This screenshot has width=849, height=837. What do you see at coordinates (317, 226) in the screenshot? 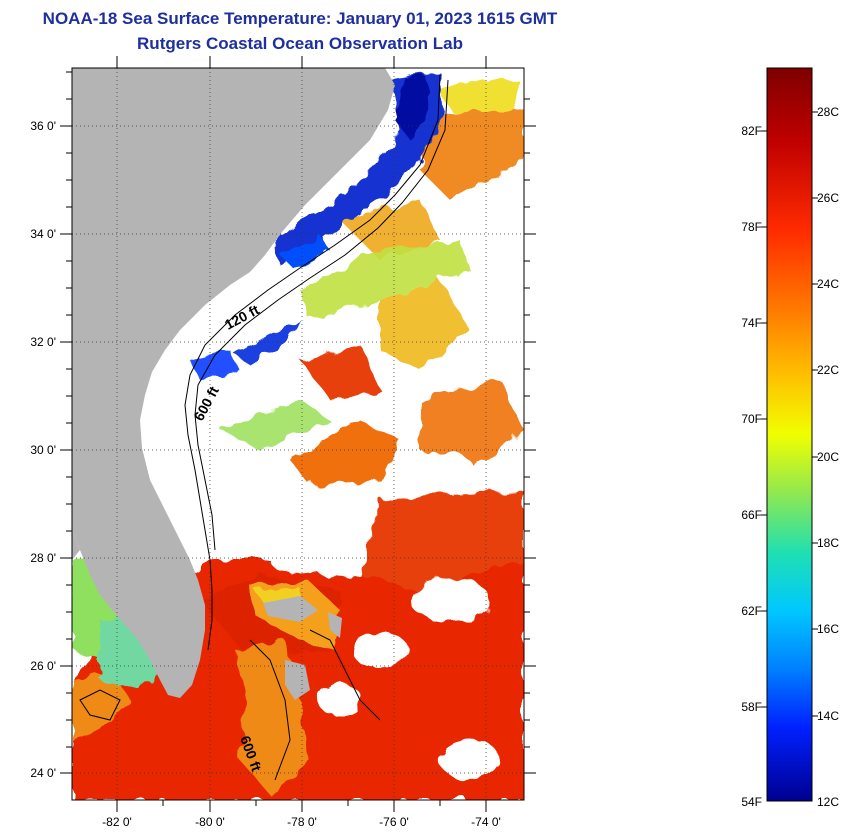
I see `cold-coastal-water` at bounding box center [317, 226].